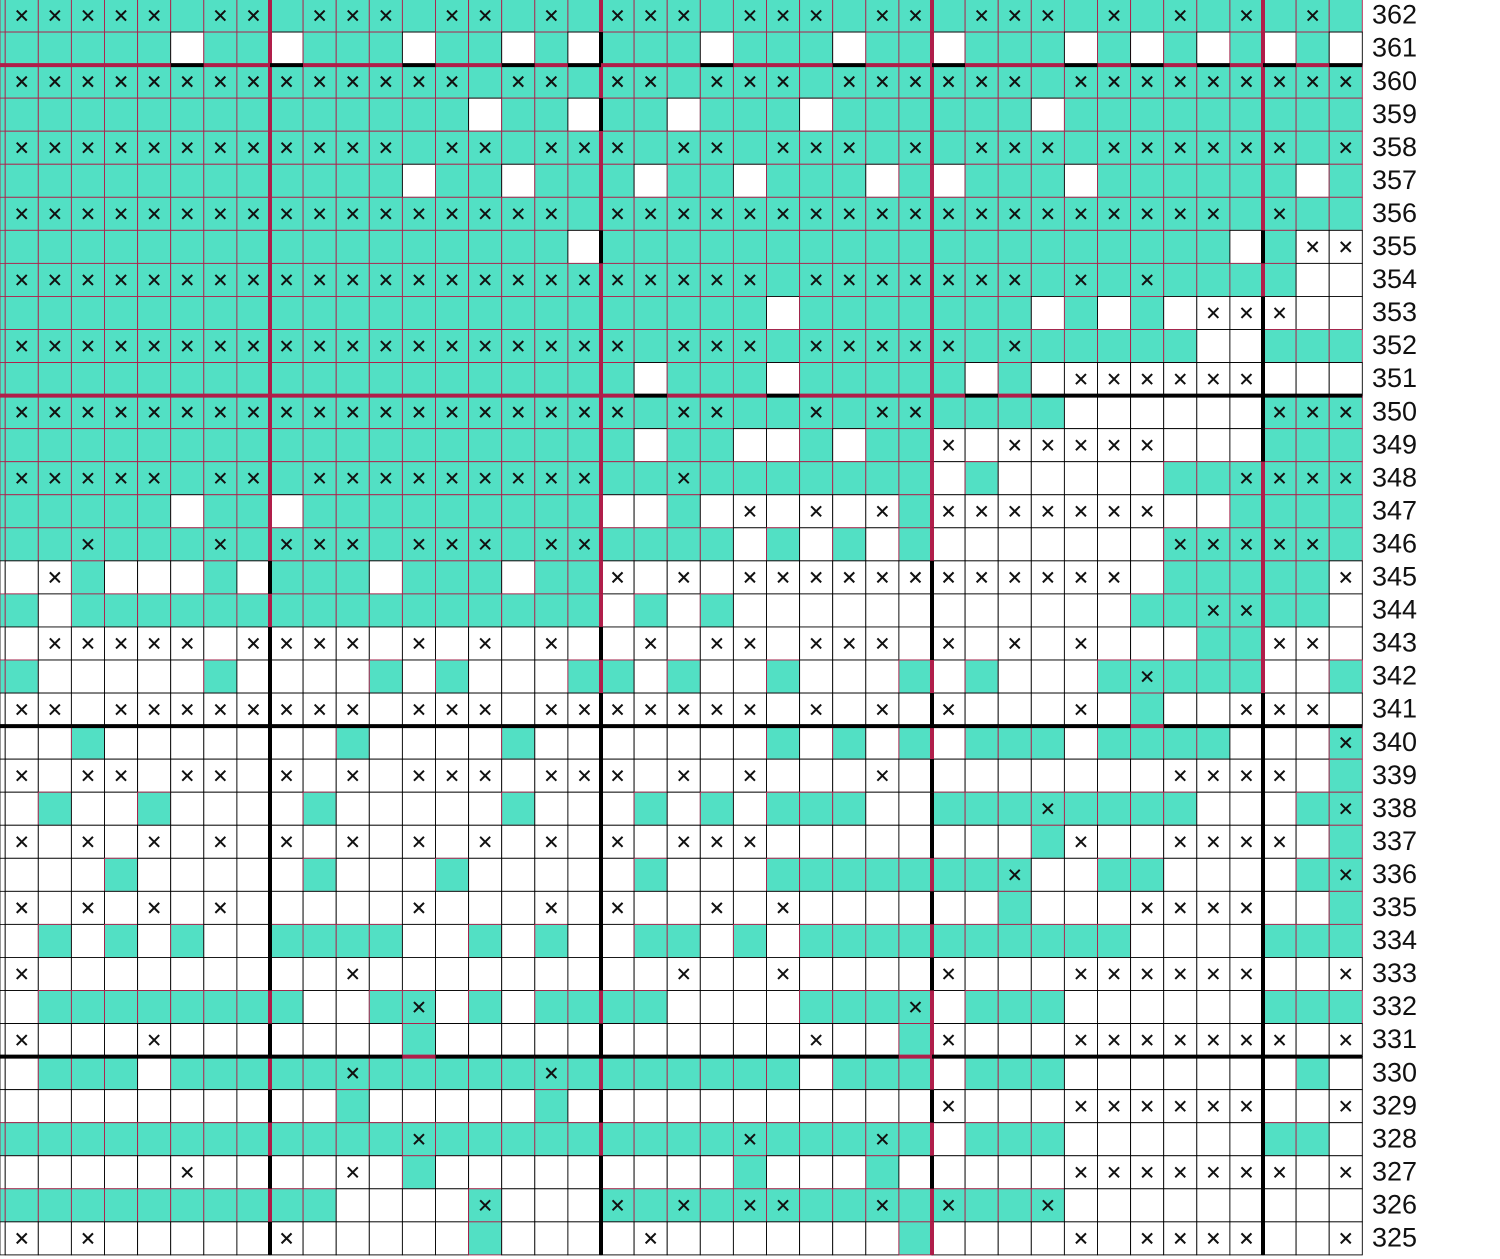  I want to click on row-label: 342, so click(1394, 676).